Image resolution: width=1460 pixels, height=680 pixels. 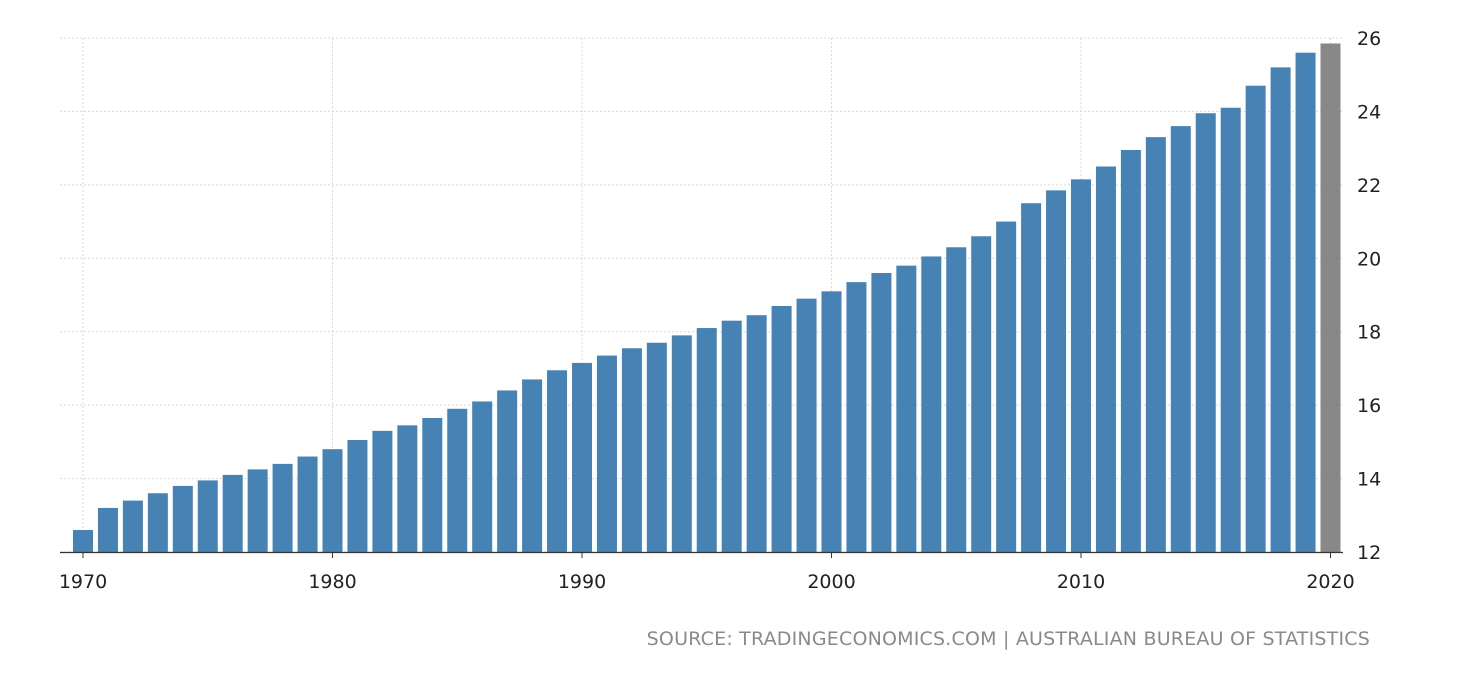 I want to click on x-tick-label: 2020, so click(x=1330, y=582).